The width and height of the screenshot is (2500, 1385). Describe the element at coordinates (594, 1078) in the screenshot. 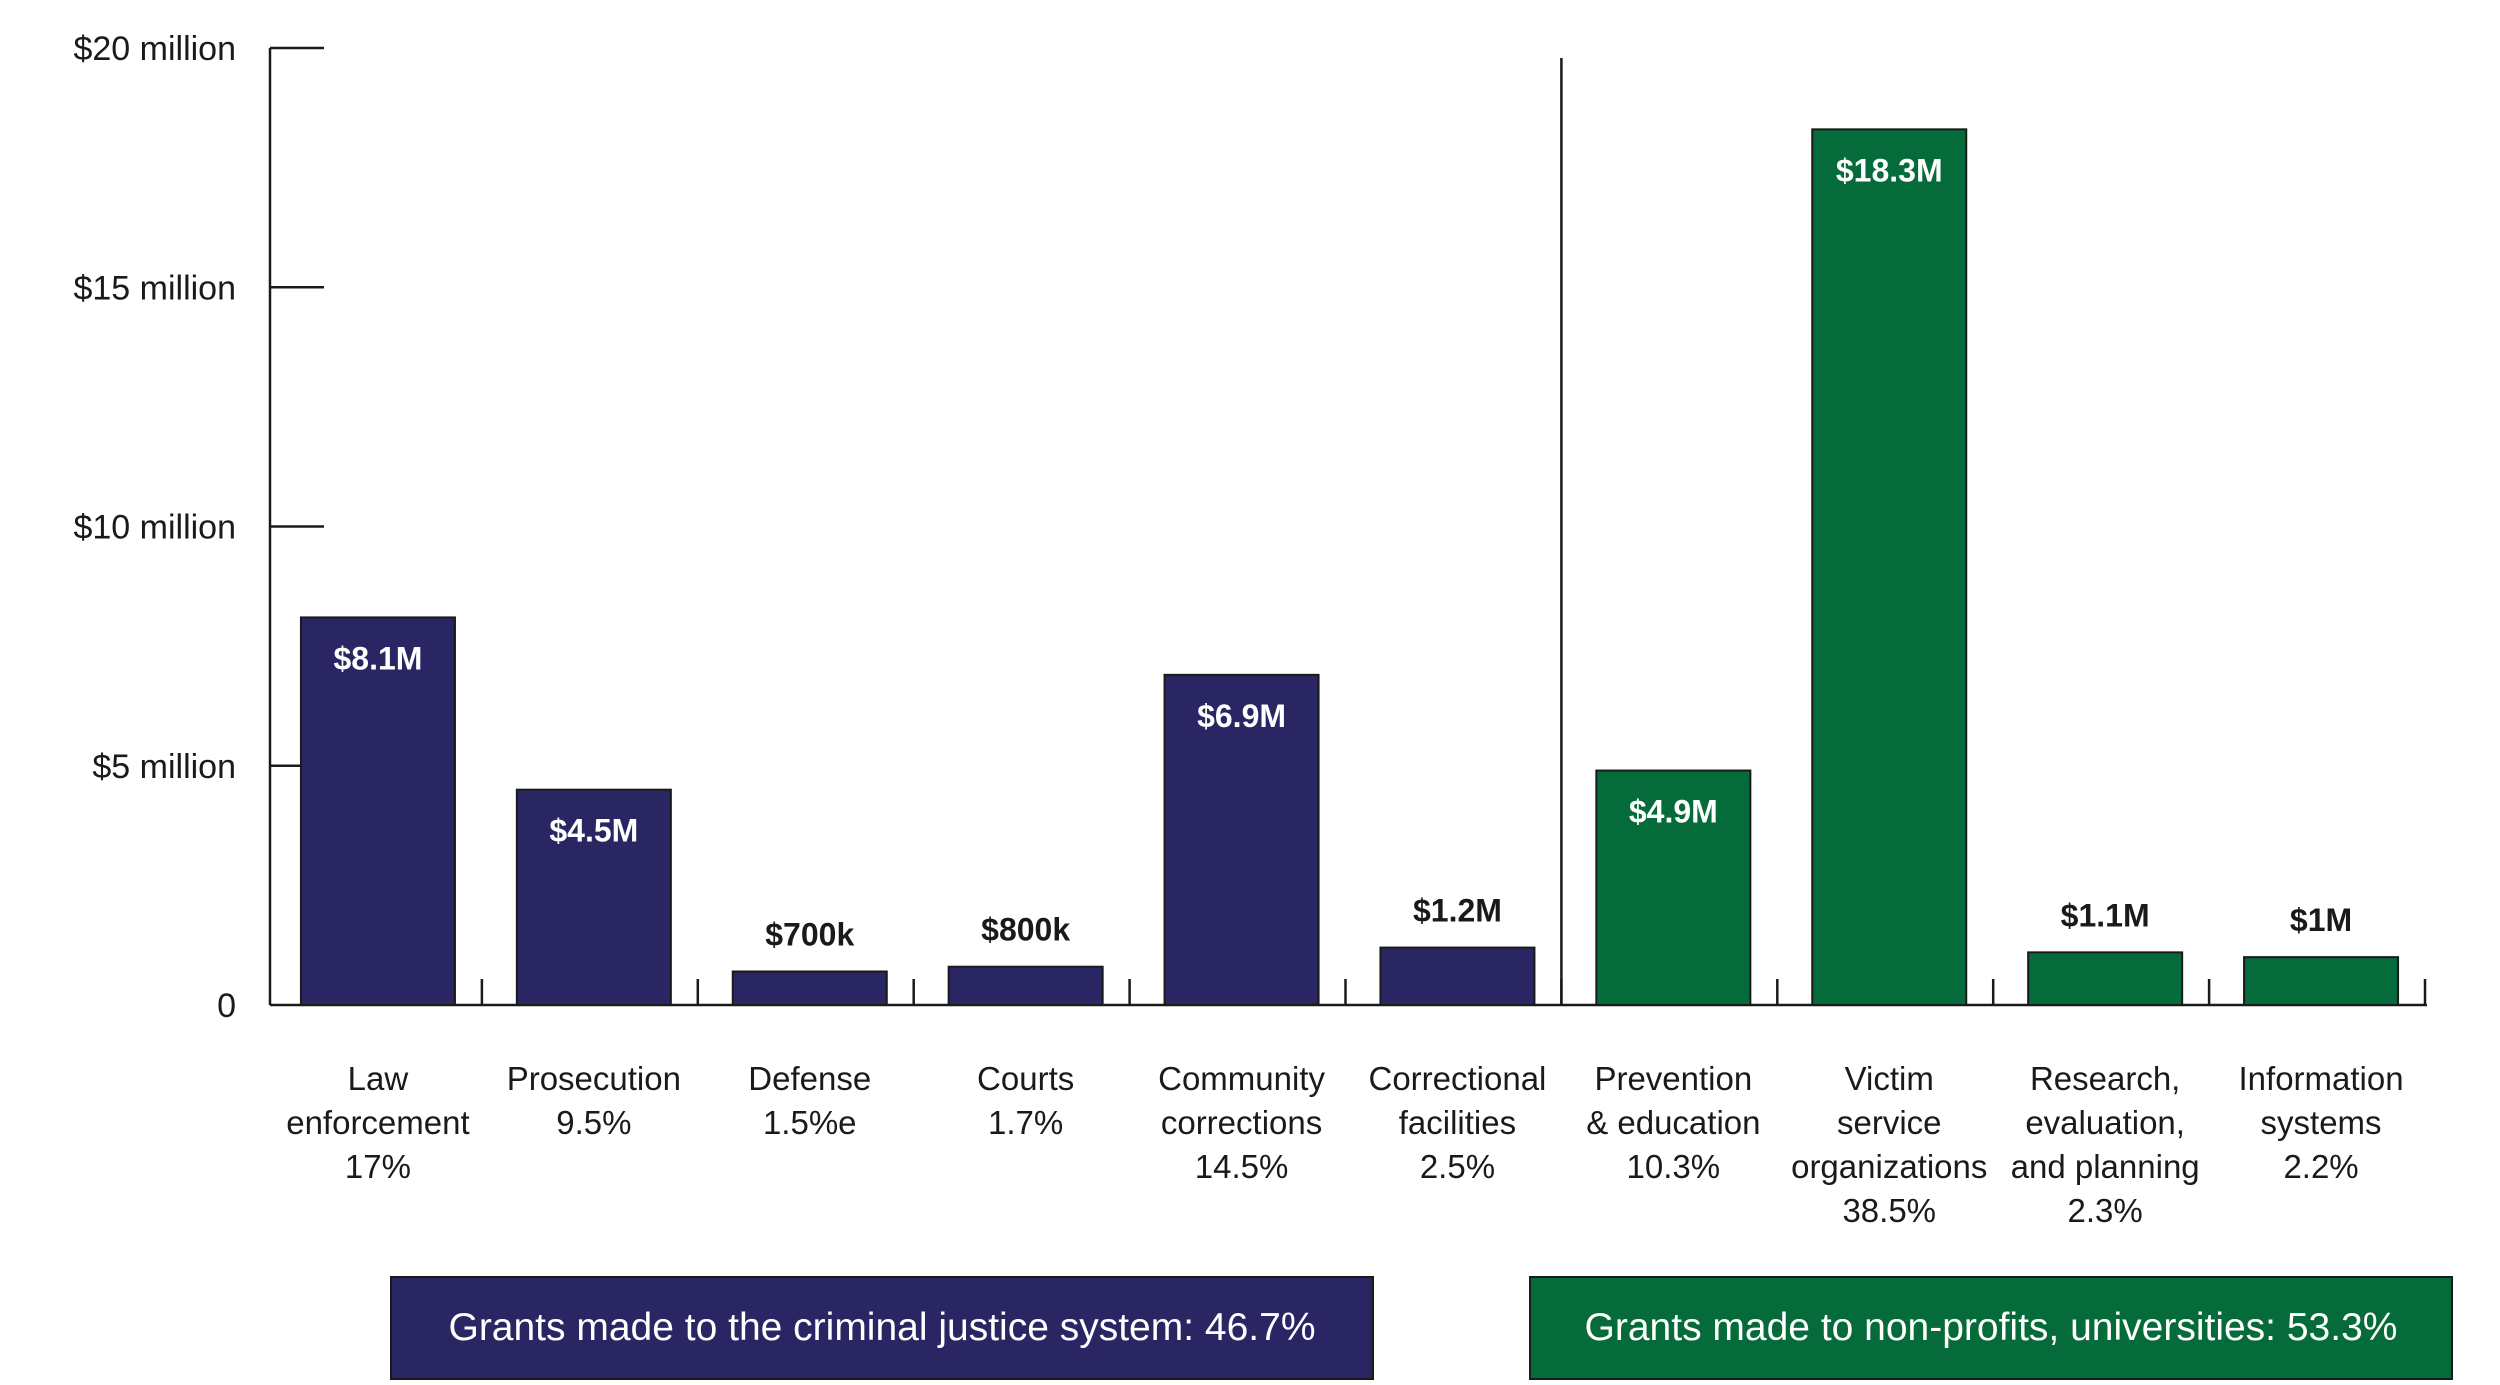

I see `category-label-1-0: Prosecution` at that location.